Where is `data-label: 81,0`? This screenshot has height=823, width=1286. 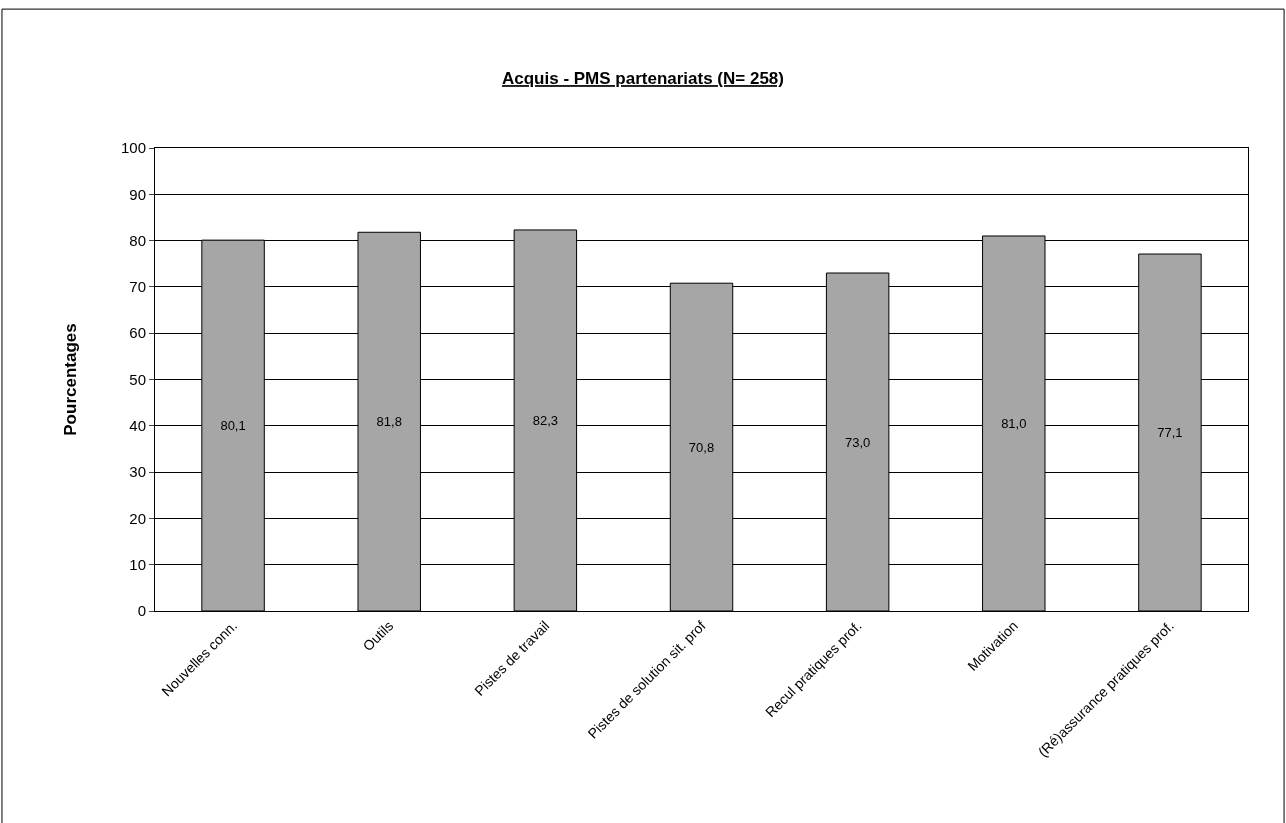 data-label: 81,0 is located at coordinates (1014, 423).